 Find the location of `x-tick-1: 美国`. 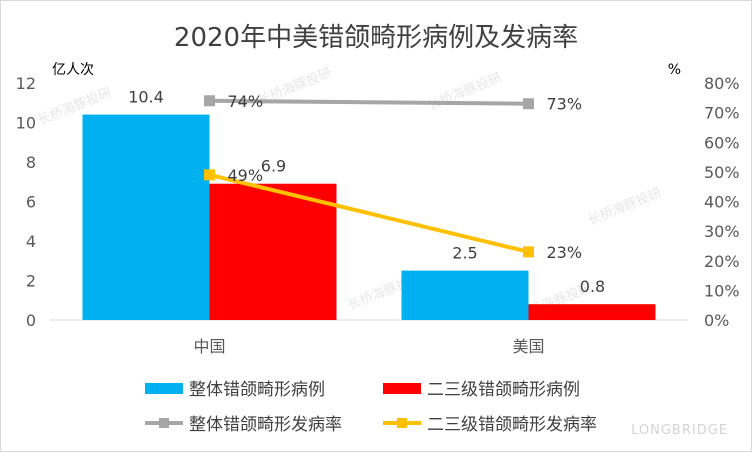

x-tick-1: 美国 is located at coordinates (528, 346).